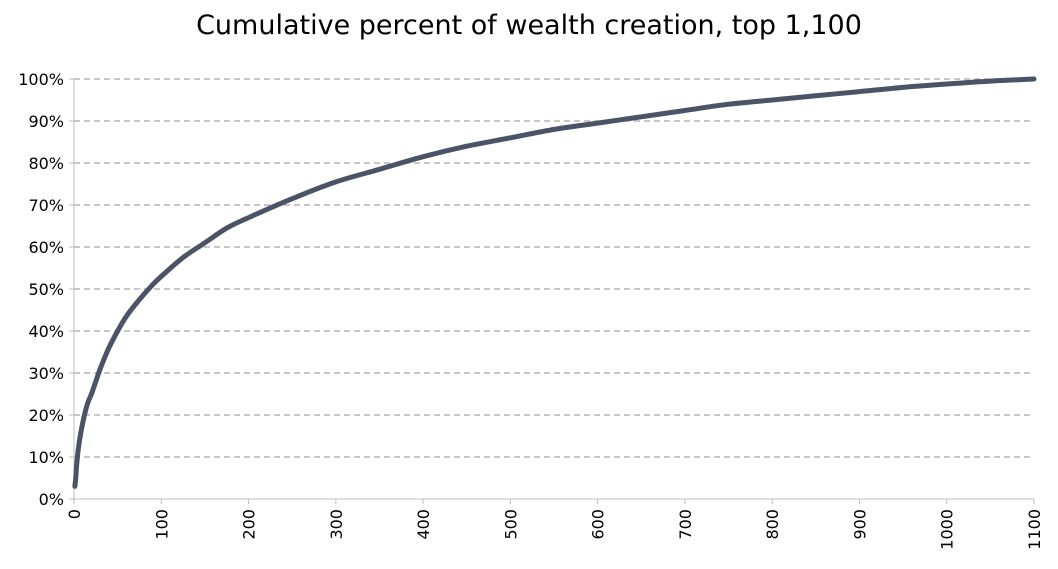 This screenshot has width=1058, height=569. What do you see at coordinates (554, 529) in the screenshot?
I see `x-axis-tick-labels: 0 100 200 300 400 500 600 700 800 900 1000 1100` at bounding box center [554, 529].